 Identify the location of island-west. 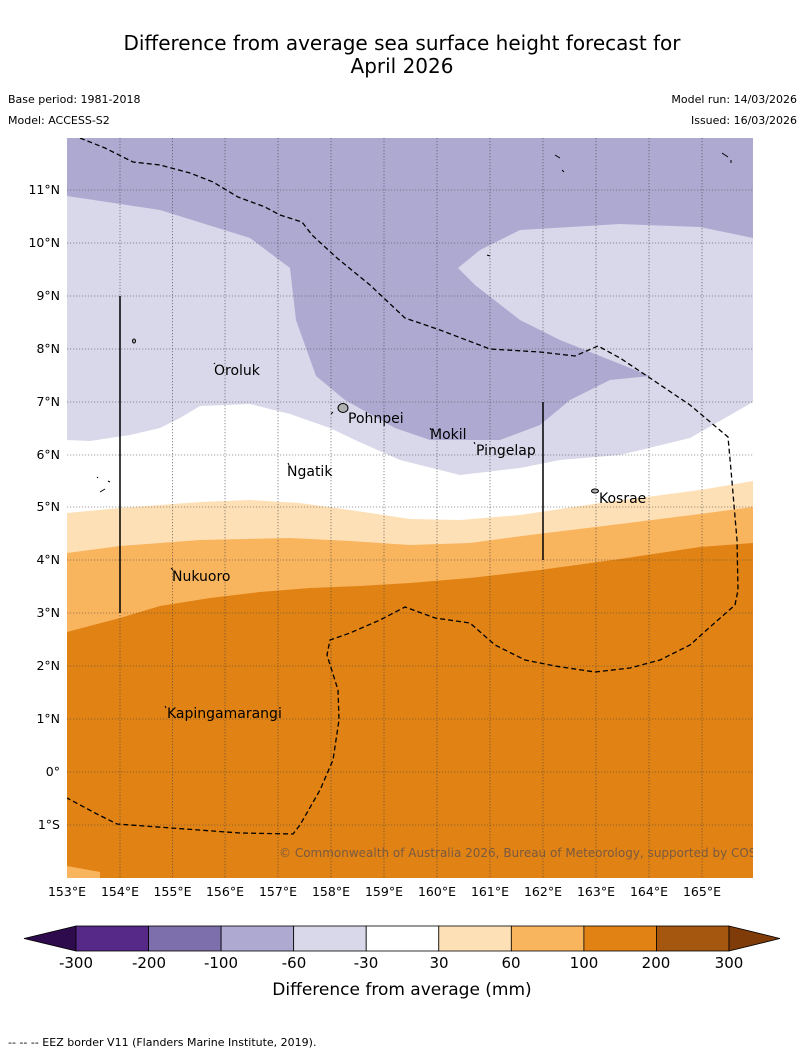
(134, 341).